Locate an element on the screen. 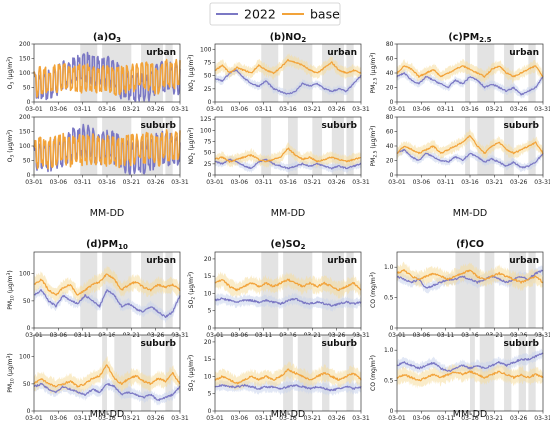 The width and height of the screenshot is (550, 422). y-axis-label: PM2.5 (μg/m3) is located at coordinates (374, 146).